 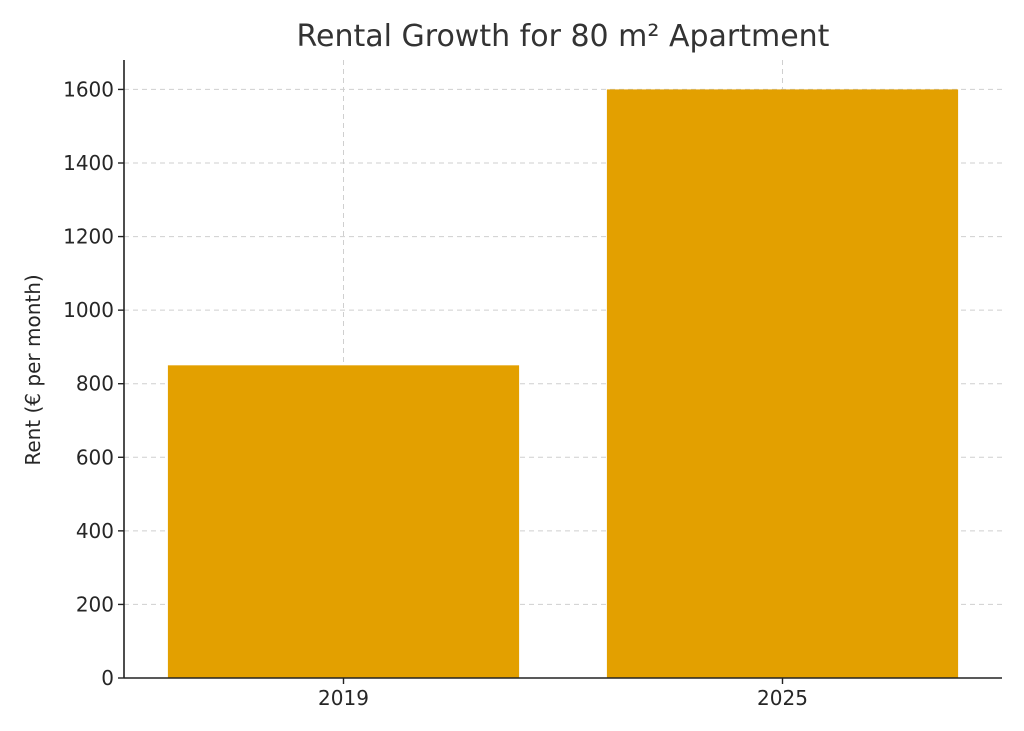 I want to click on y-tick-label: 1200, so click(x=88, y=237).